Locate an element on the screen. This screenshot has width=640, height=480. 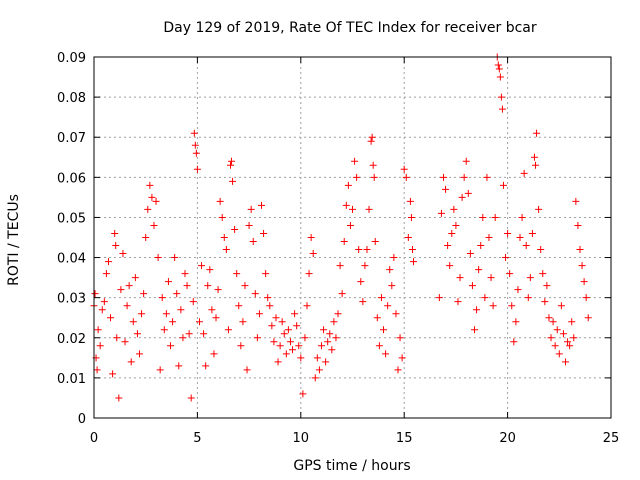
y-tick-label: 0.06 is located at coordinates (71, 178).